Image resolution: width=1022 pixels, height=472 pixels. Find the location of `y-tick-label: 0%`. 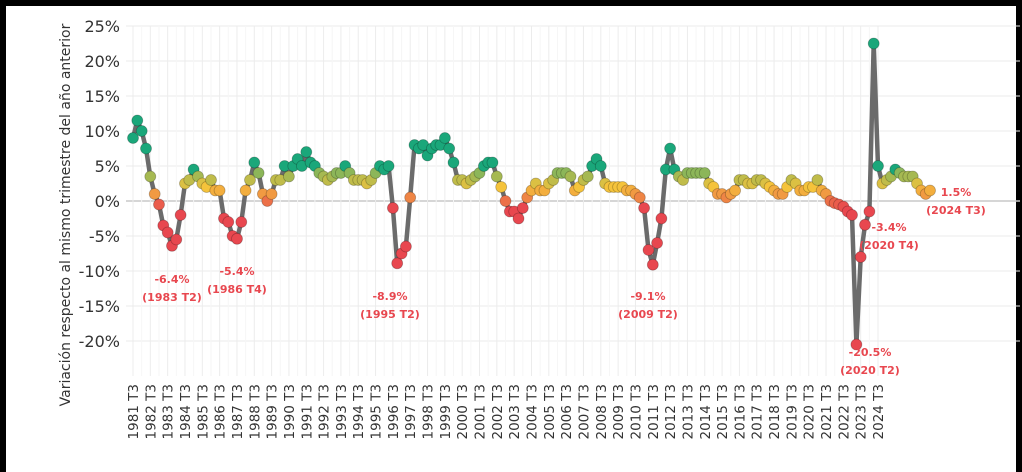

y-tick-label: 0% is located at coordinates (107, 201).